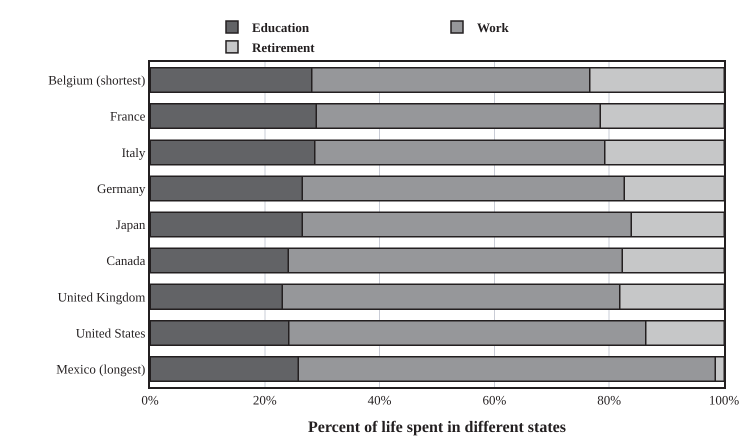  What do you see at coordinates (150, 400) in the screenshot?
I see `x-tick-label: 0%` at bounding box center [150, 400].